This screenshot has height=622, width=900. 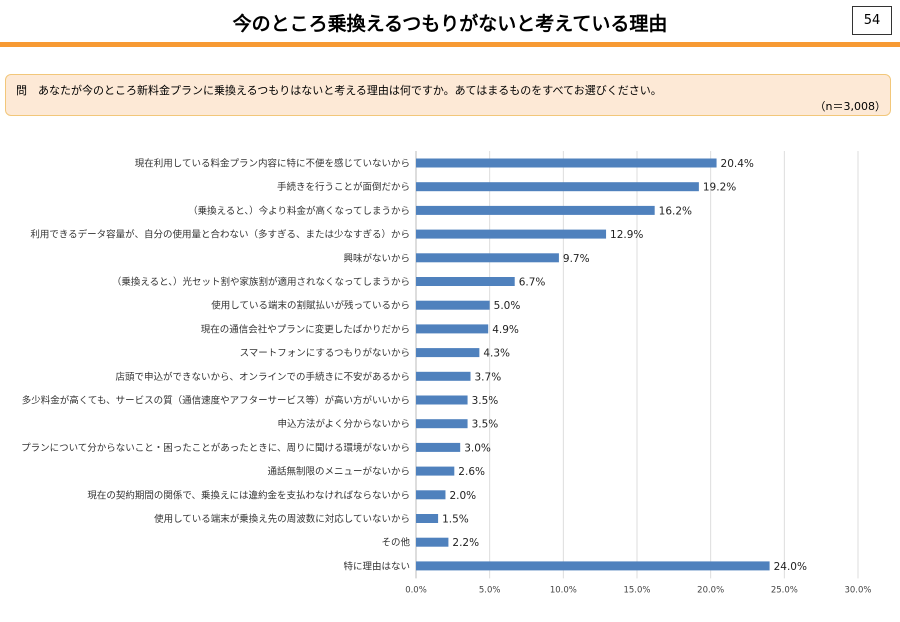 I want to click on data-label: 12.9%, so click(x=626, y=235).